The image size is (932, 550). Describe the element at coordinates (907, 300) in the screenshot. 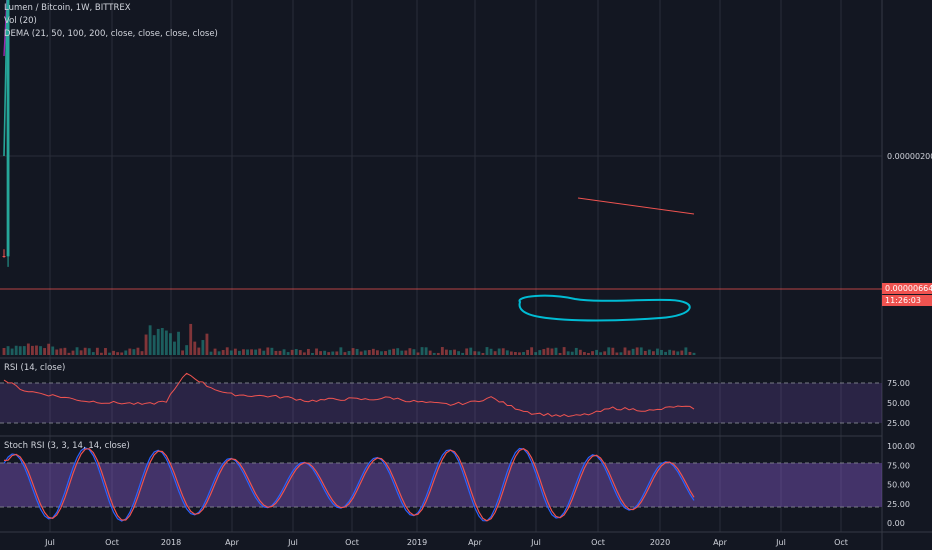

I see `countdown-tag: 11:26:03` at that location.